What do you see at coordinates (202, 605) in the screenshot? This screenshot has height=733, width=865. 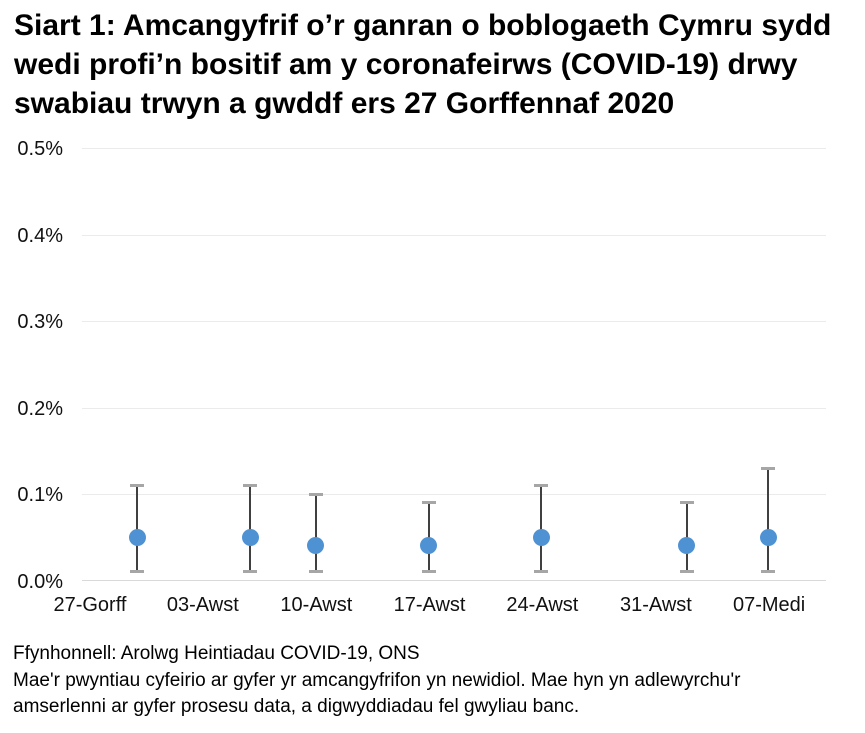 I see `x-tick-label: 03-Awst` at bounding box center [202, 605].